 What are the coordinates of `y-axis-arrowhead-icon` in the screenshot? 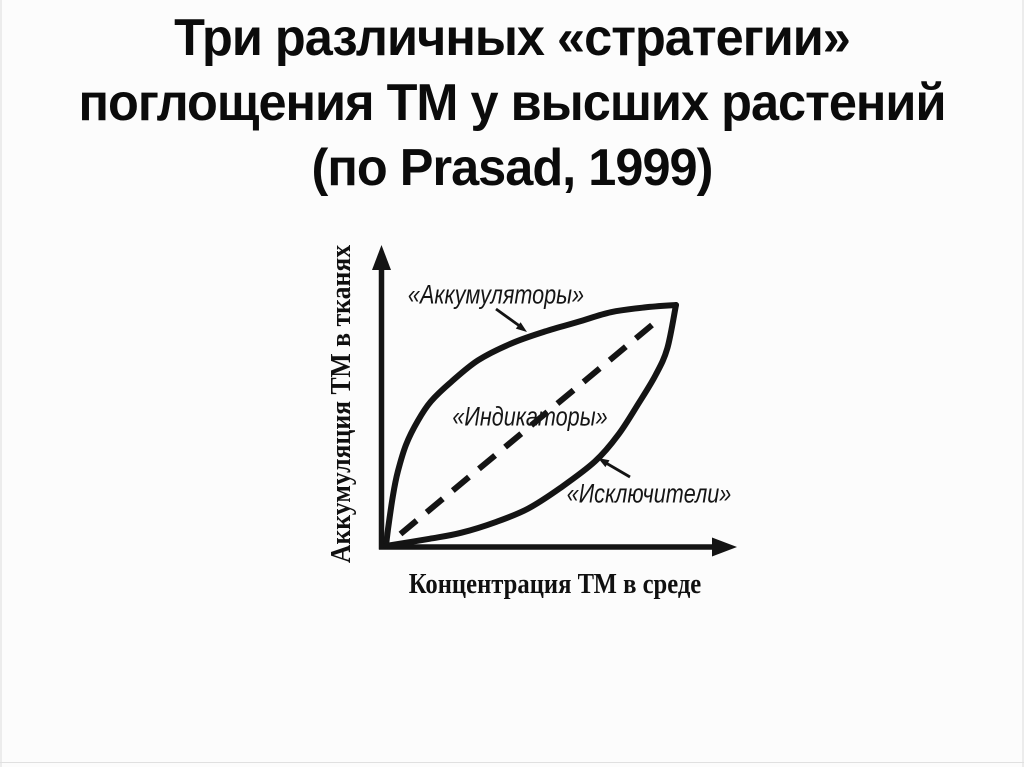 It's located at (381, 257).